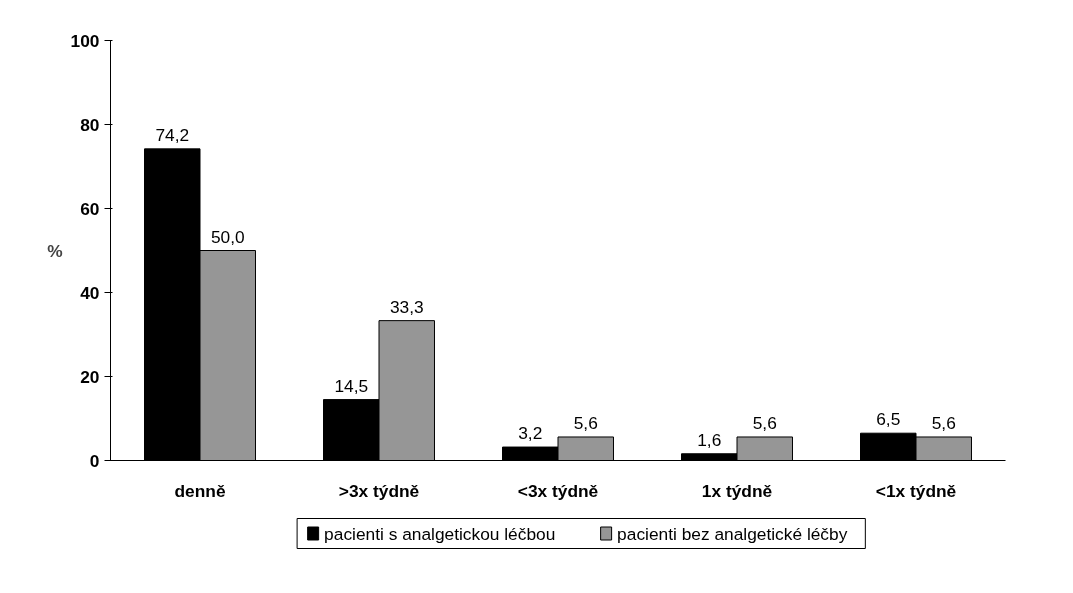 Image resolution: width=1073 pixels, height=593 pixels. What do you see at coordinates (351, 385) in the screenshot?
I see `data-label: 14,5` at bounding box center [351, 385].